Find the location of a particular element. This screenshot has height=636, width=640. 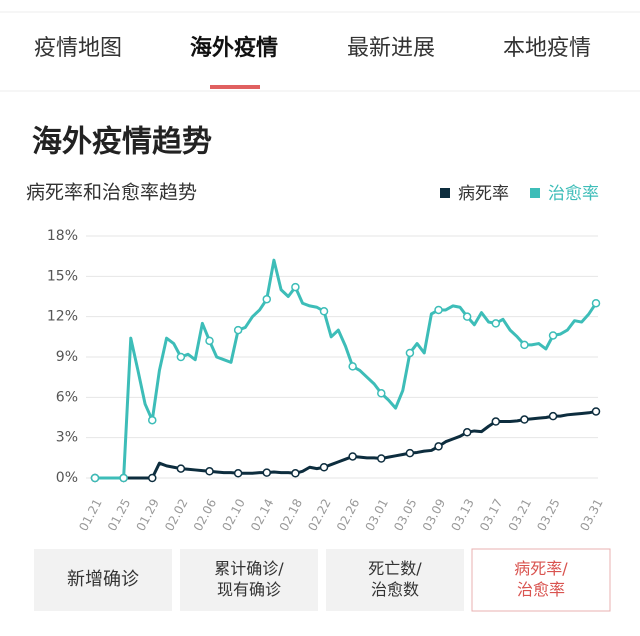

y-tick-label: 9% is located at coordinates (67, 357).